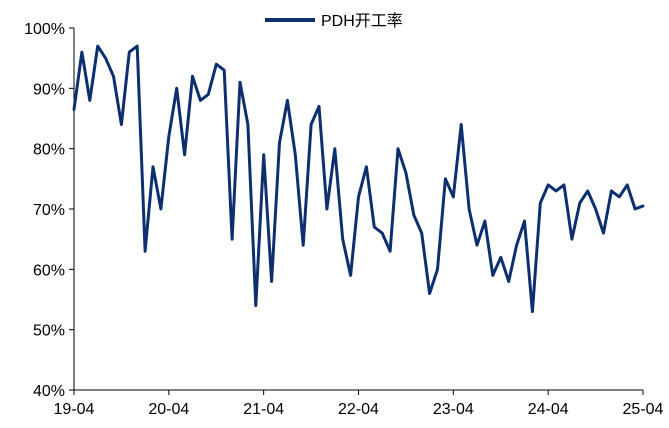  Describe the element at coordinates (49, 270) in the screenshot. I see `y-tick-label: 60%` at that location.